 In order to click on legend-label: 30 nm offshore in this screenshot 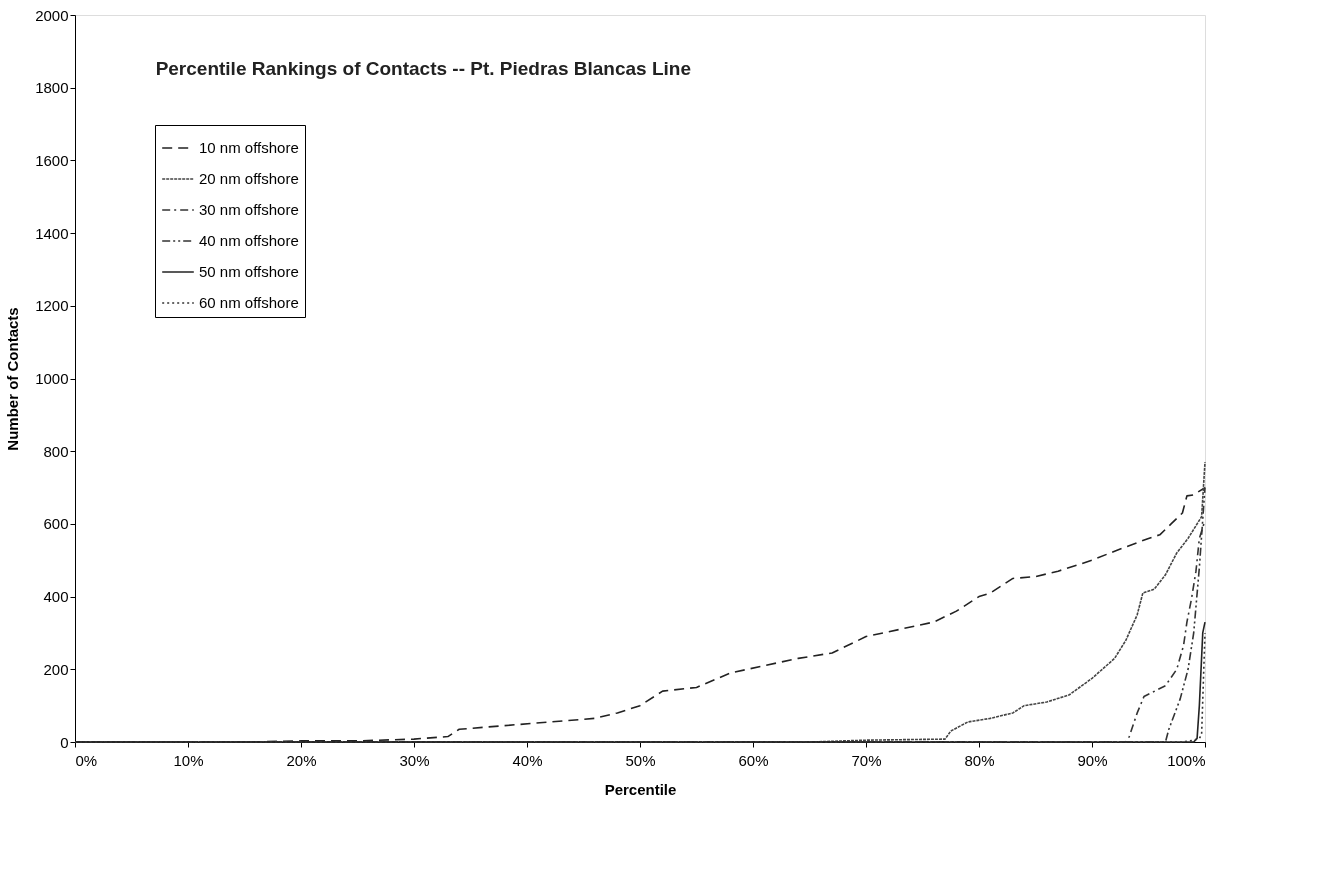, I will do `click(249, 209)`.